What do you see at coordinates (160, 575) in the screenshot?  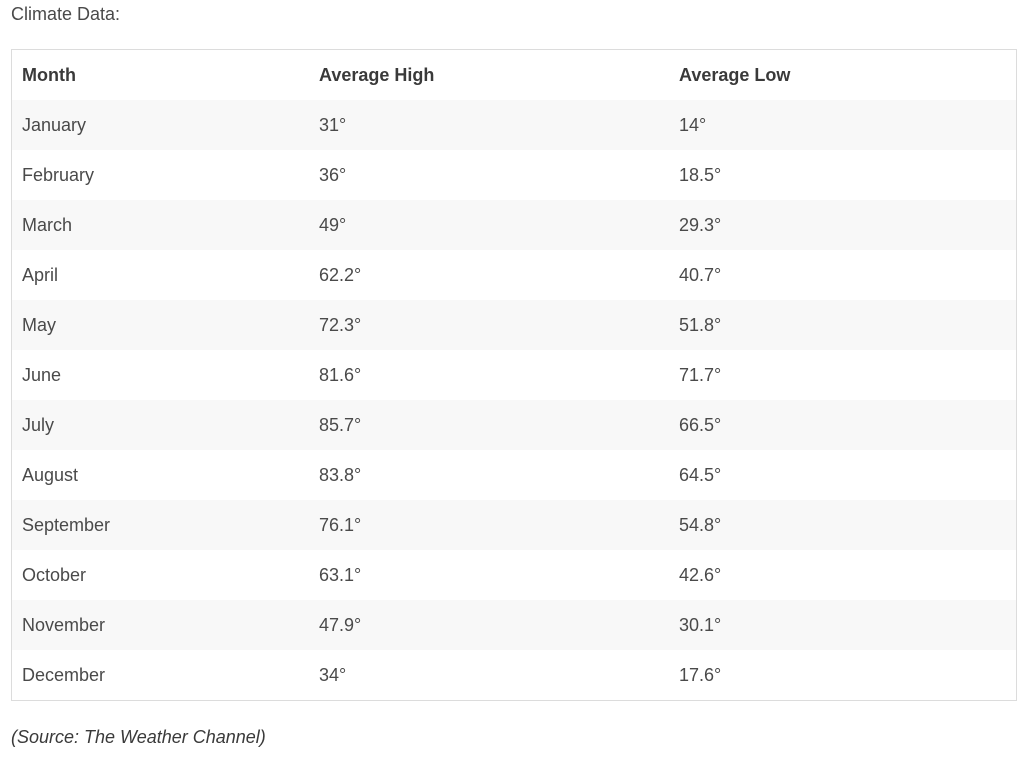 I see `month-cell: October` at bounding box center [160, 575].